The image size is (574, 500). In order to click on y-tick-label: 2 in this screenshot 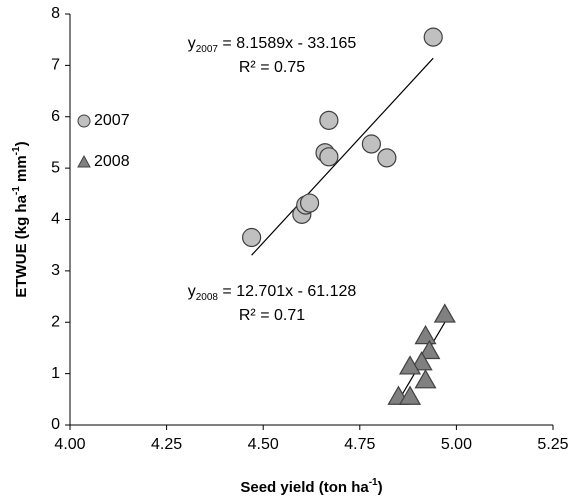, I will do `click(55, 321)`.